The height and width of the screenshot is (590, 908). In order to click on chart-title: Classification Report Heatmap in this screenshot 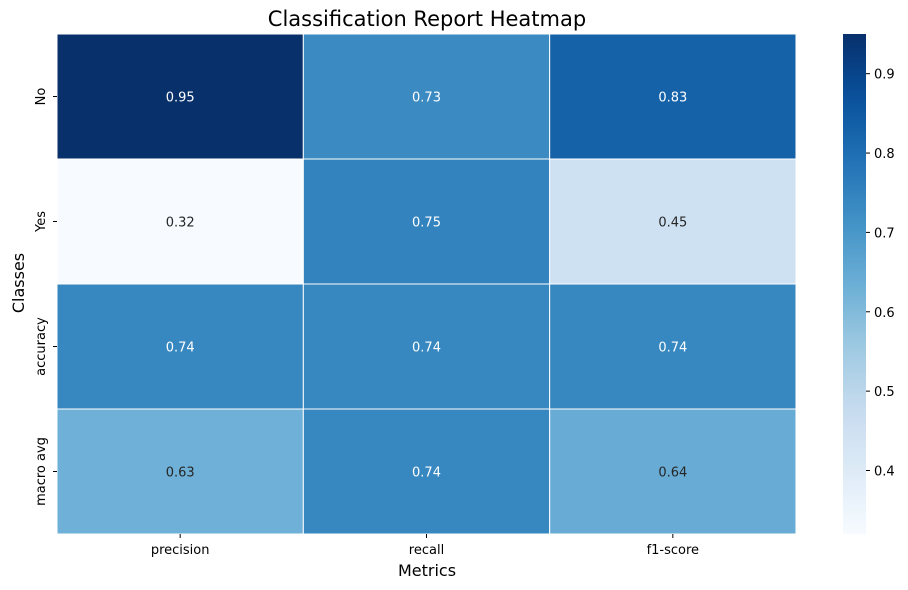, I will do `click(427, 19)`.